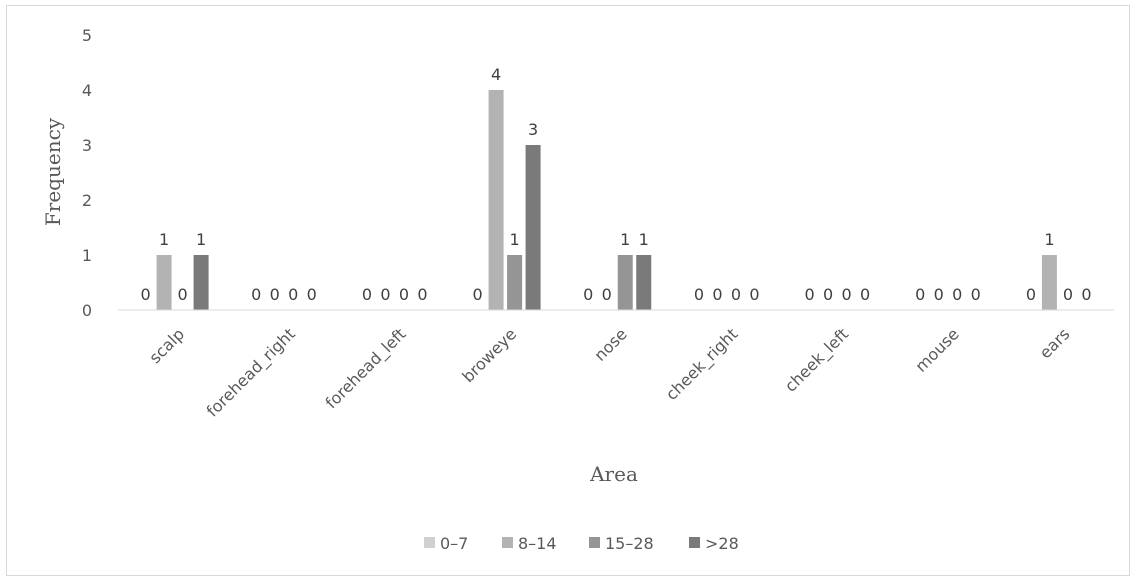  Describe the element at coordinates (87, 255) in the screenshot. I see `y-tick-label: 1` at that location.